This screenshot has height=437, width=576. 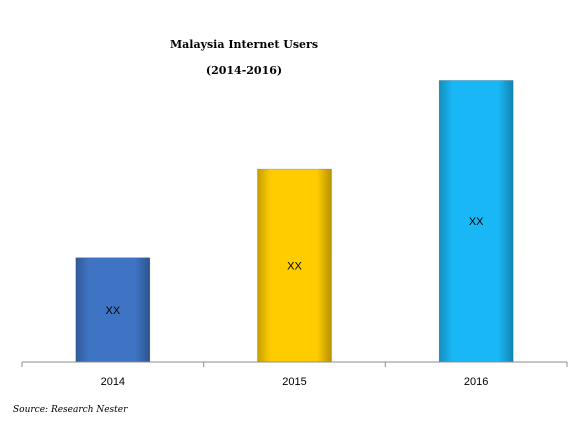 I want to click on bar-2016, so click(x=476, y=221).